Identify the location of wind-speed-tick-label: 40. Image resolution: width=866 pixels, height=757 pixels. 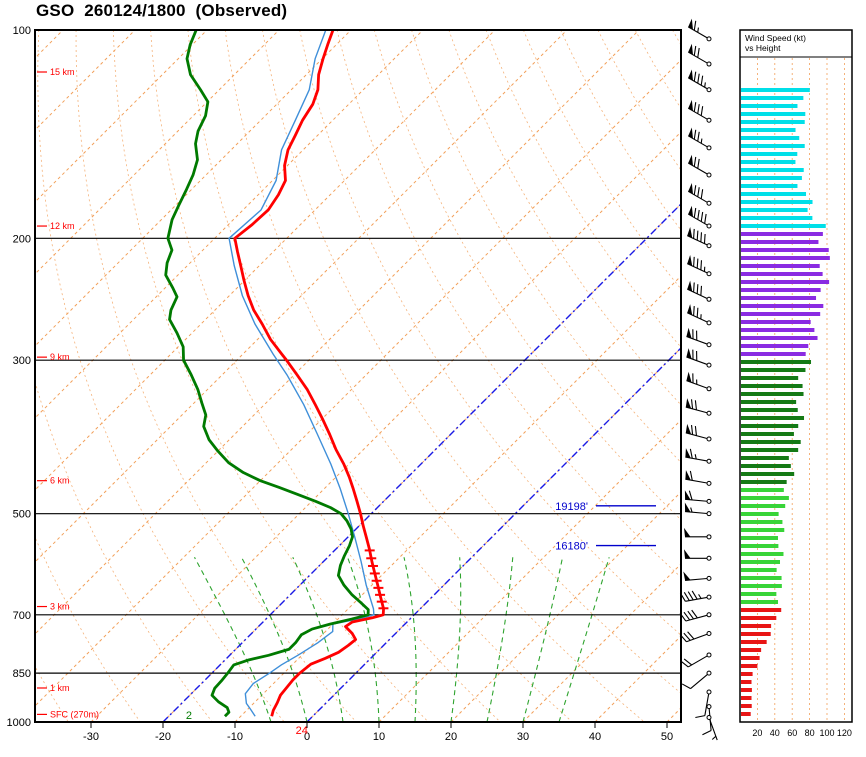
(775, 733).